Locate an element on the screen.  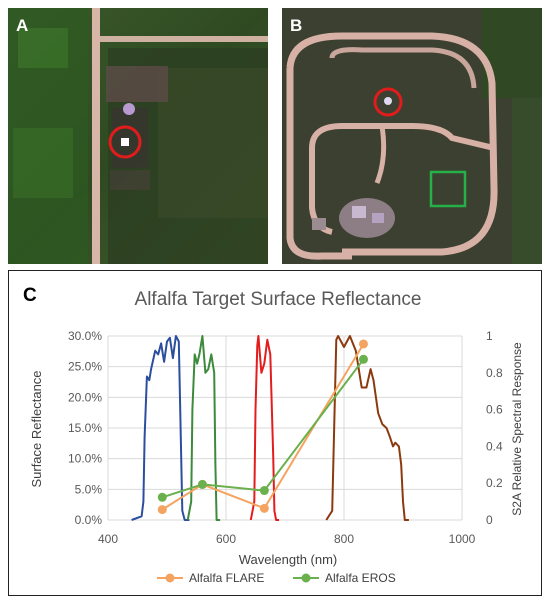
x-tick-label: 600 is located at coordinates (226, 539).